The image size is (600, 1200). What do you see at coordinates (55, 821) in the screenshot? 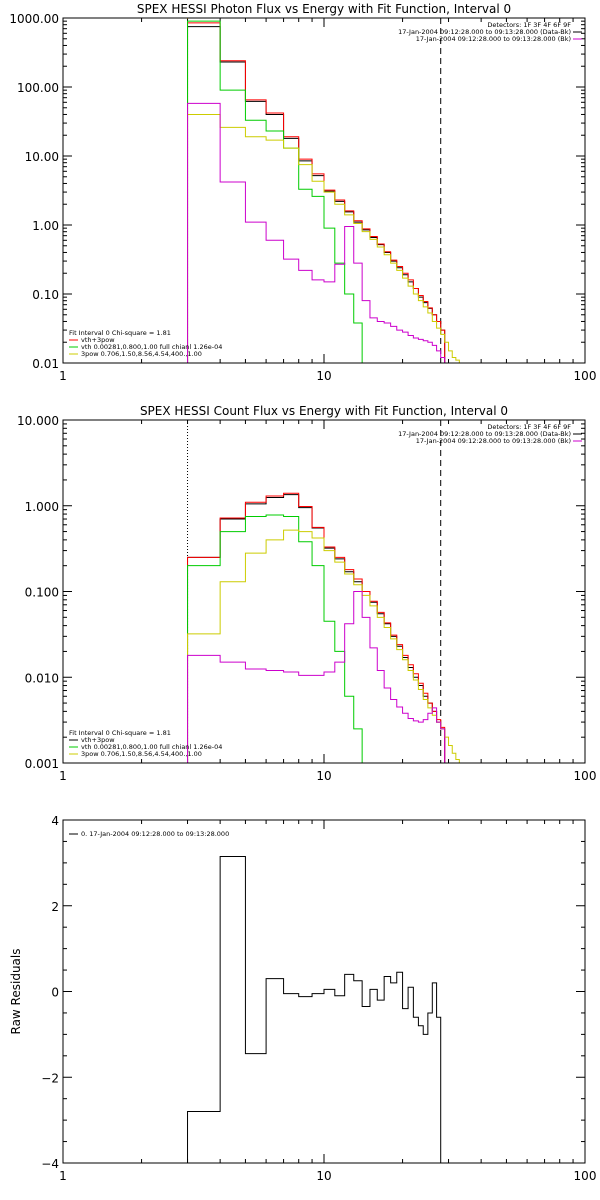
I see `y-tick-label: 4` at bounding box center [55, 821].